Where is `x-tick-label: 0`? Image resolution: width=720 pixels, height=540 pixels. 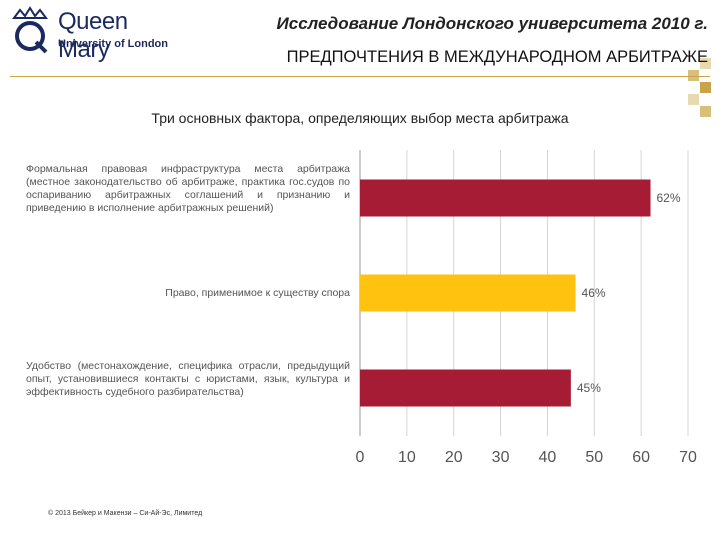 x-tick-label: 0 is located at coordinates (360, 457).